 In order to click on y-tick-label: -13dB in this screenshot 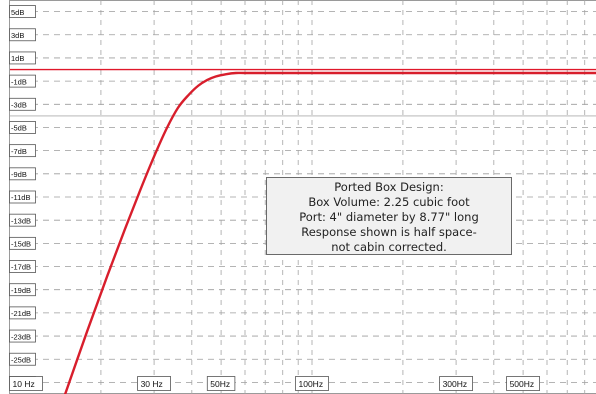, I will do `click(21, 220)`.